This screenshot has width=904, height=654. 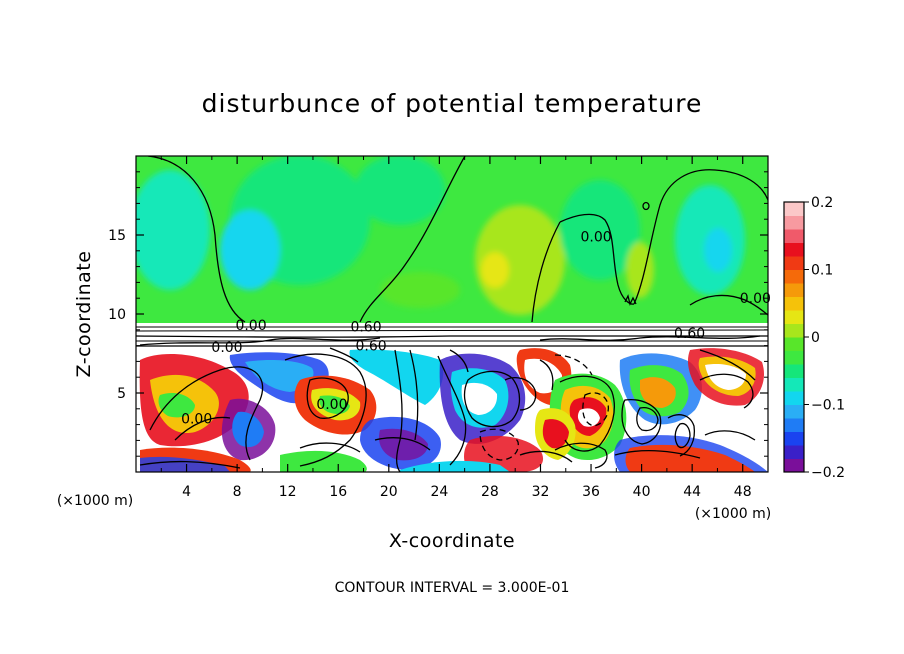 I want to click on x-axis-label: X-coordinate, so click(x=452, y=541).